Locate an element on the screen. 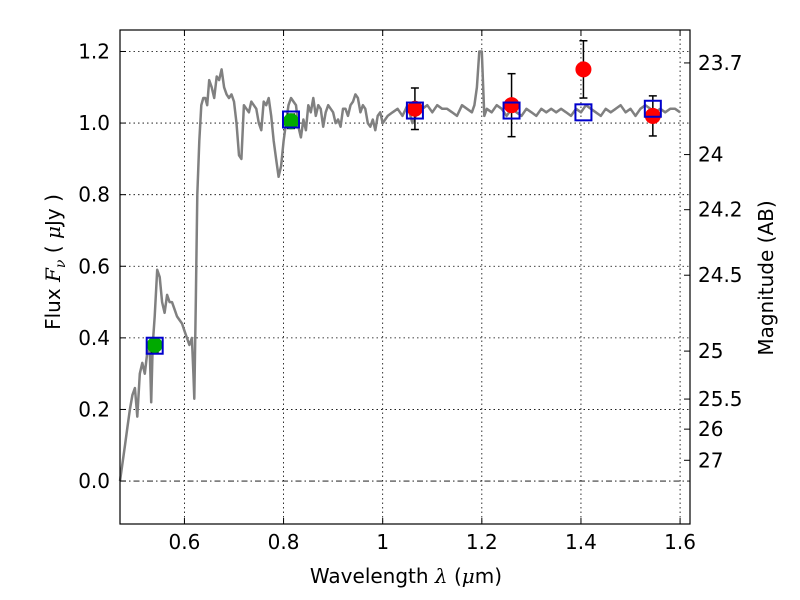 Image resolution: width=800 pixels, height=600 pixels. mag-tick-label: 24.5 is located at coordinates (720, 275).